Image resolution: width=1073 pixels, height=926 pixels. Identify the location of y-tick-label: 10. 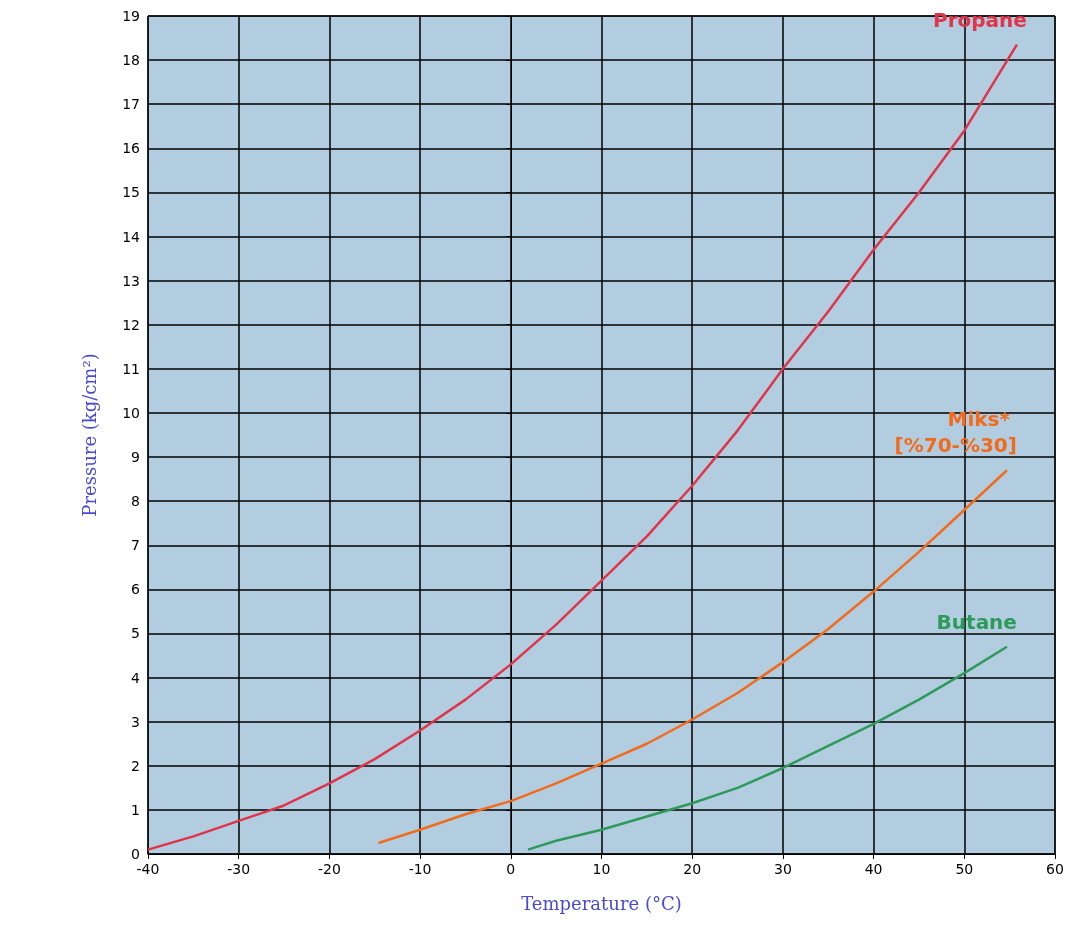
(131, 412).